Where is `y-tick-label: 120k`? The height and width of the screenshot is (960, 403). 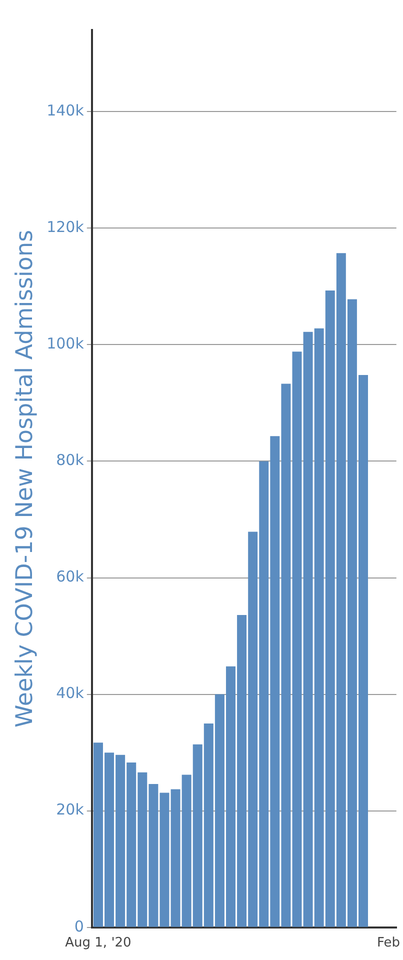
y-tick-label: 120k is located at coordinates (65, 227).